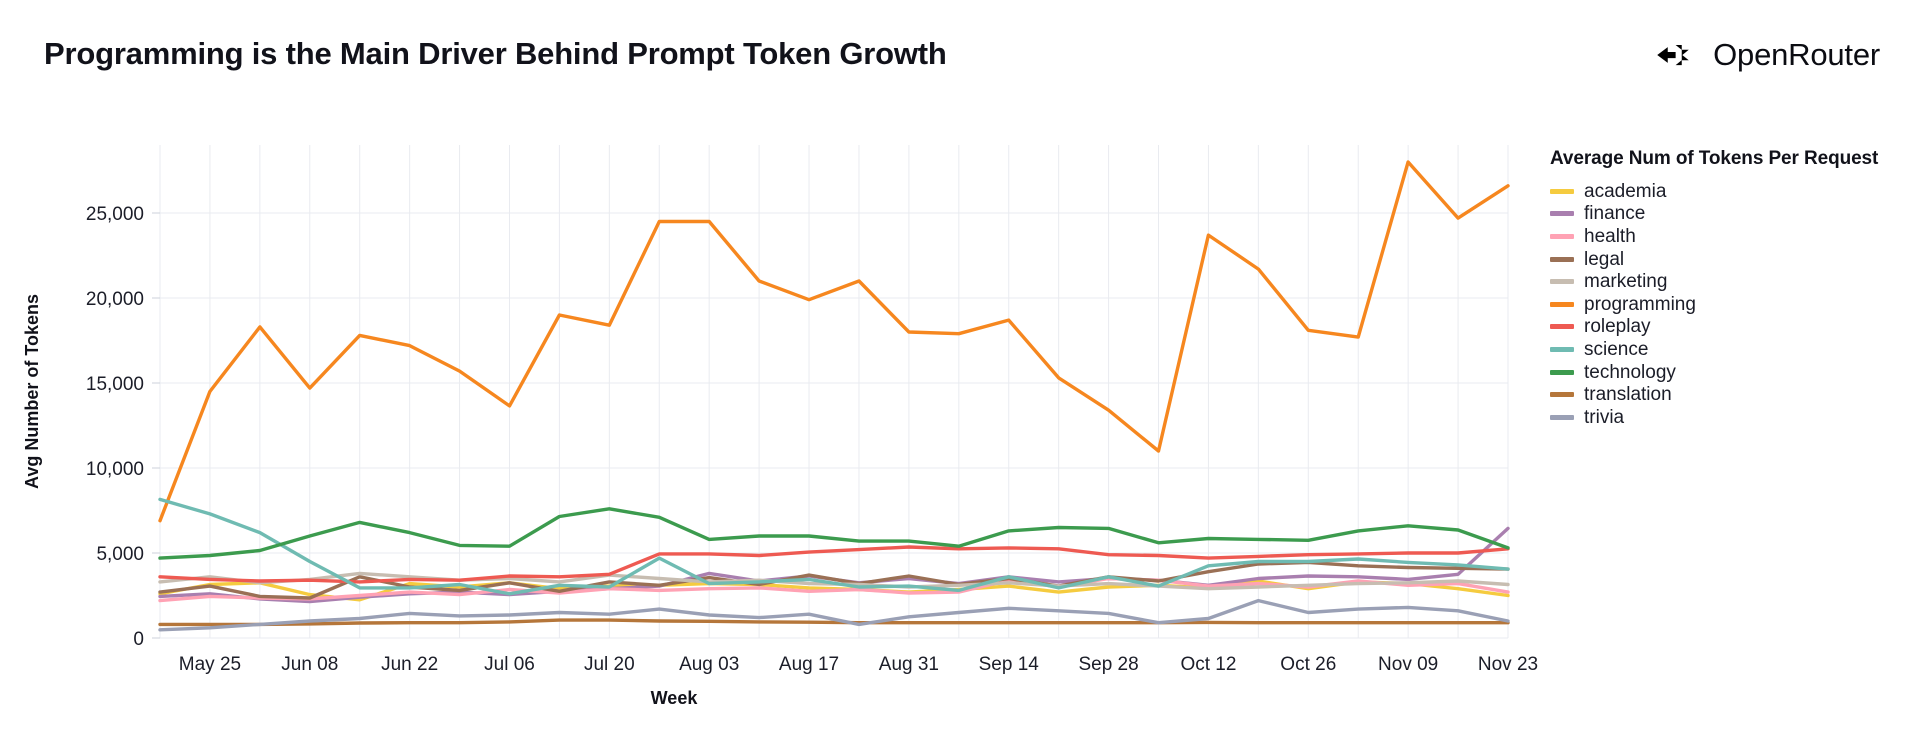 The width and height of the screenshot is (1928, 732). What do you see at coordinates (709, 664) in the screenshot?
I see `x-axis-tick-label: Aug 03` at bounding box center [709, 664].